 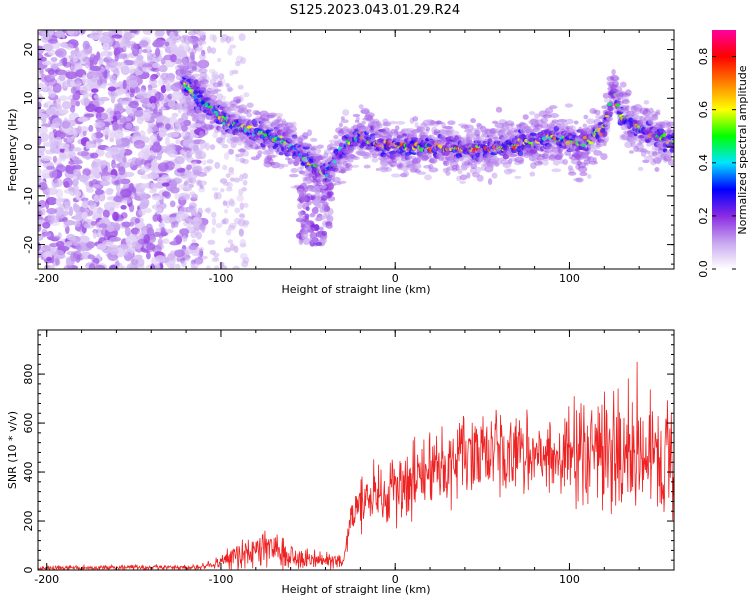 I want to click on y-tick-label: -10, so click(x=28, y=196).